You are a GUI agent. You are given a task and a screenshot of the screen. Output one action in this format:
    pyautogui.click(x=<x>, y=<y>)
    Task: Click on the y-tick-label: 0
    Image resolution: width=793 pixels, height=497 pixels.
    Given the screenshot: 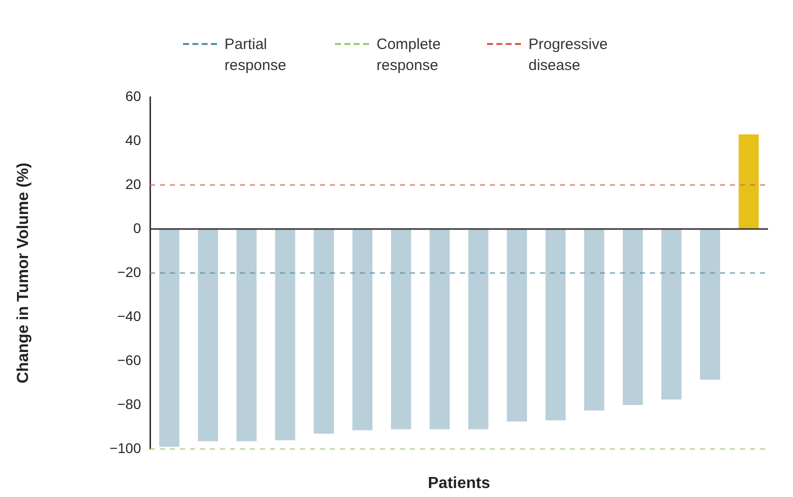 What is the action you would take?
    pyautogui.click(x=137, y=228)
    